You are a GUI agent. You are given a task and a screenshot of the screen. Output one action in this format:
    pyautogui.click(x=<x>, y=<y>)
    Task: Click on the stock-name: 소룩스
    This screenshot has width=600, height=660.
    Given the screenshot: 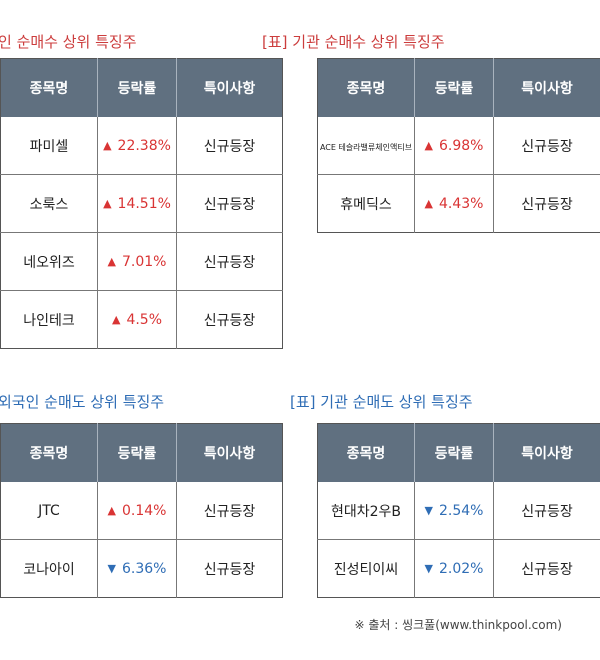 What is the action you would take?
    pyautogui.click(x=49, y=204)
    